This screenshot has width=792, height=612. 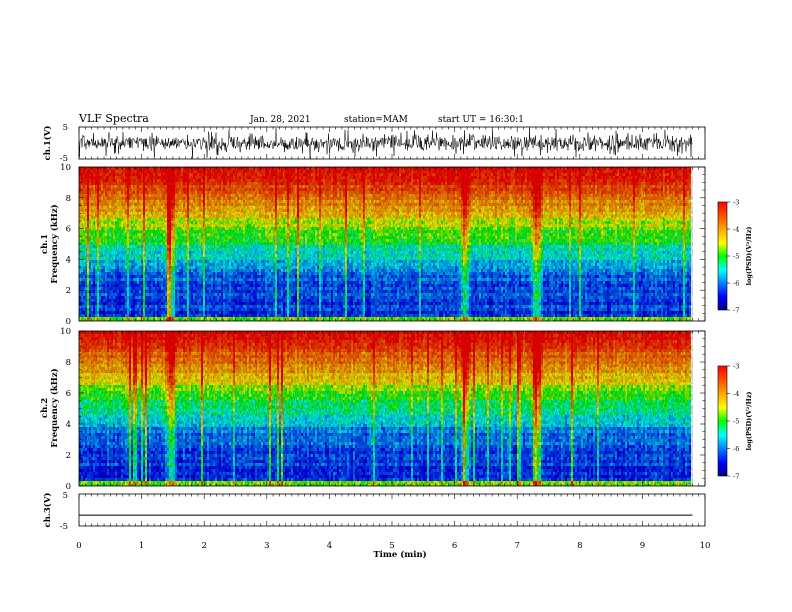 What do you see at coordinates (481, 120) in the screenshot?
I see `header-start-time: start UT = 16:30:1` at bounding box center [481, 120].